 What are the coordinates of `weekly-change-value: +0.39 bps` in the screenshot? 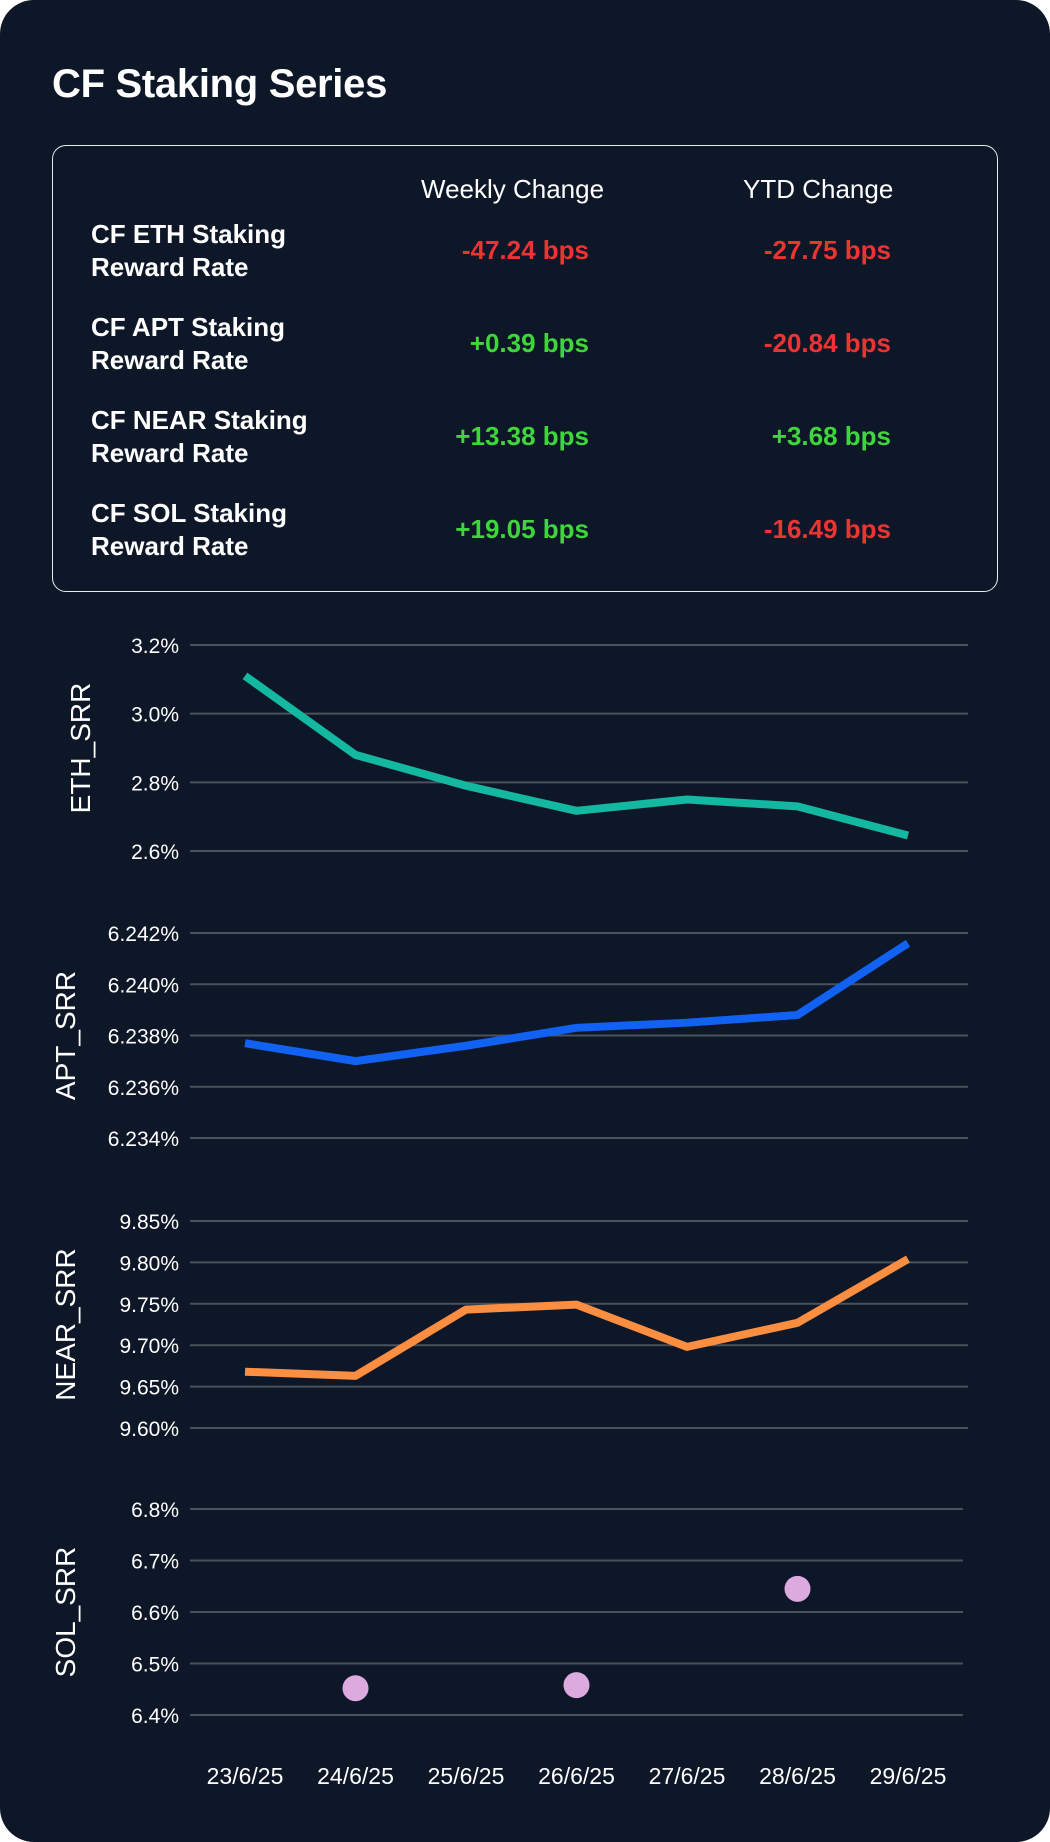 It's located at (529, 343).